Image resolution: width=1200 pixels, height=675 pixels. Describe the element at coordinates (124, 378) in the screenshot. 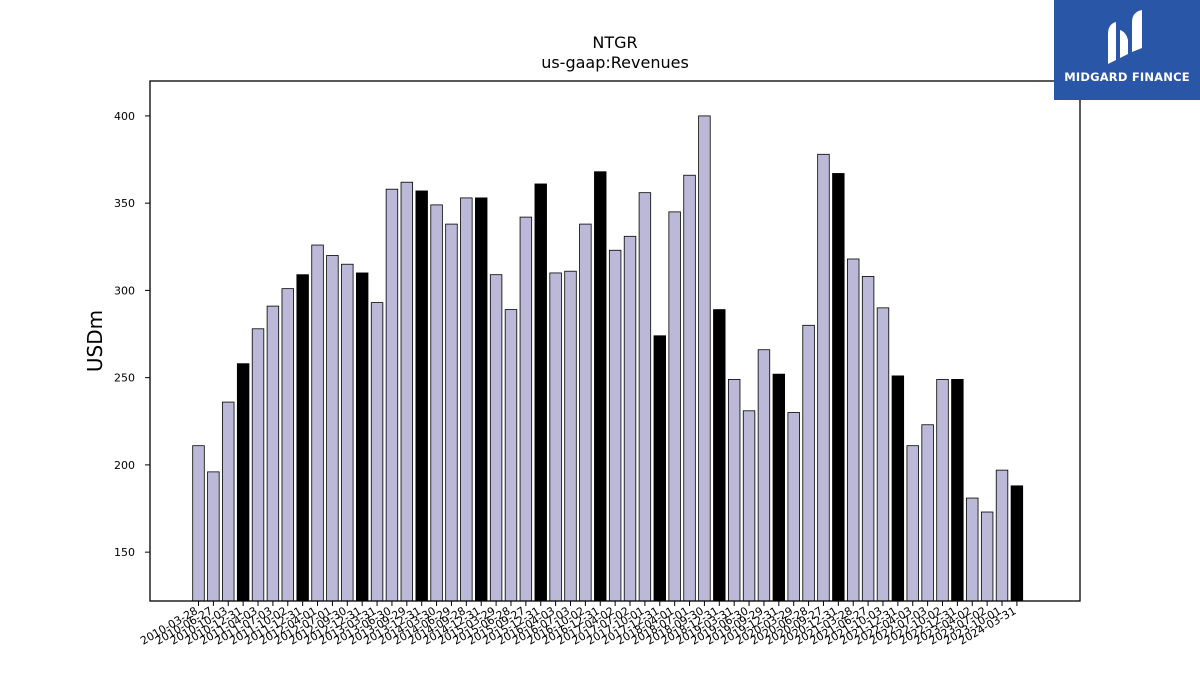

I see `y-tick-label: 250` at that location.